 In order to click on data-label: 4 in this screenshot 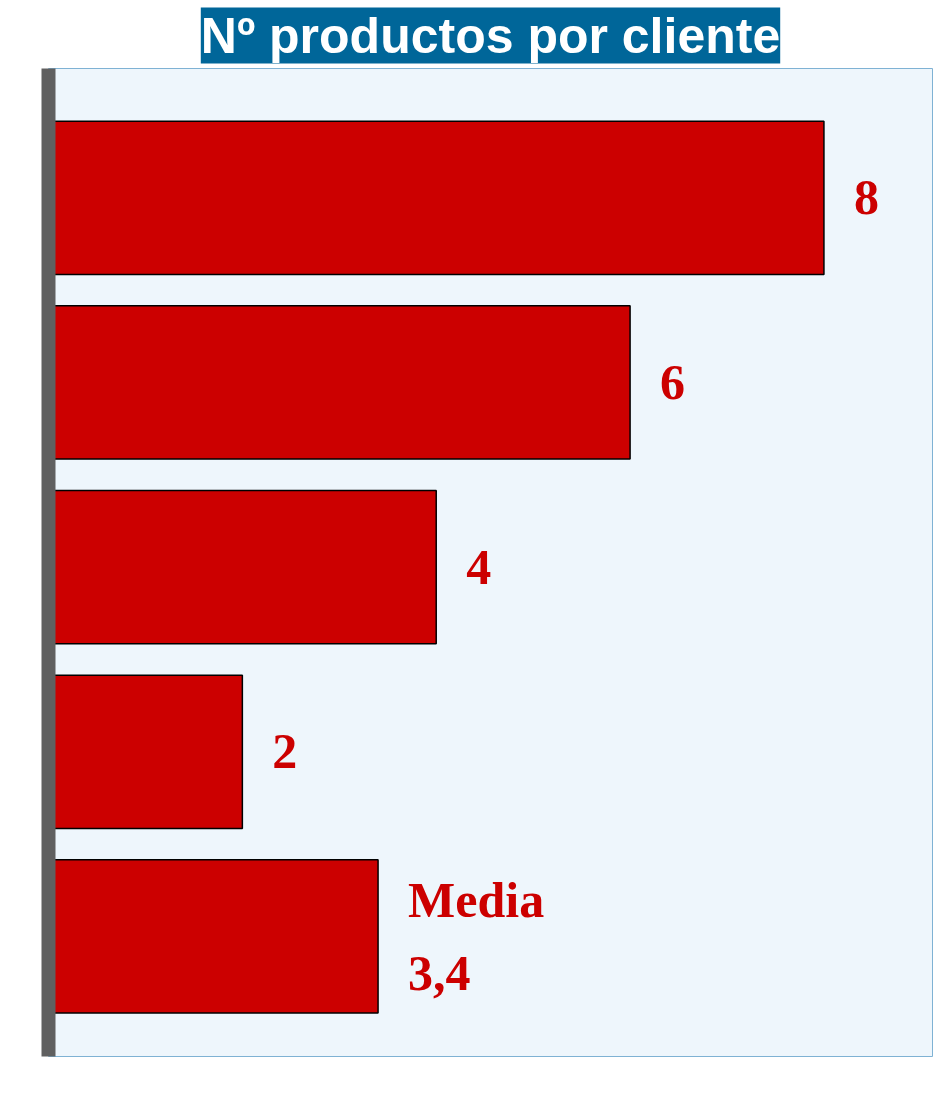, I will do `click(479, 566)`.